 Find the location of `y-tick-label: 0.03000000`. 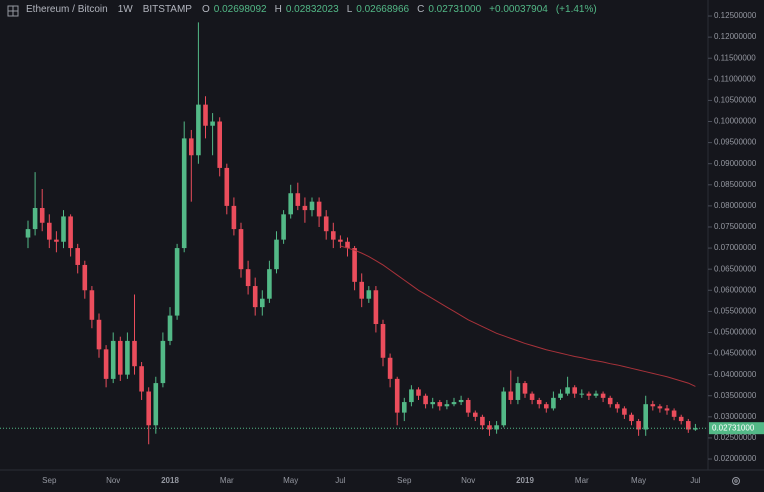

y-tick-label: 0.03000000 is located at coordinates (735, 416).